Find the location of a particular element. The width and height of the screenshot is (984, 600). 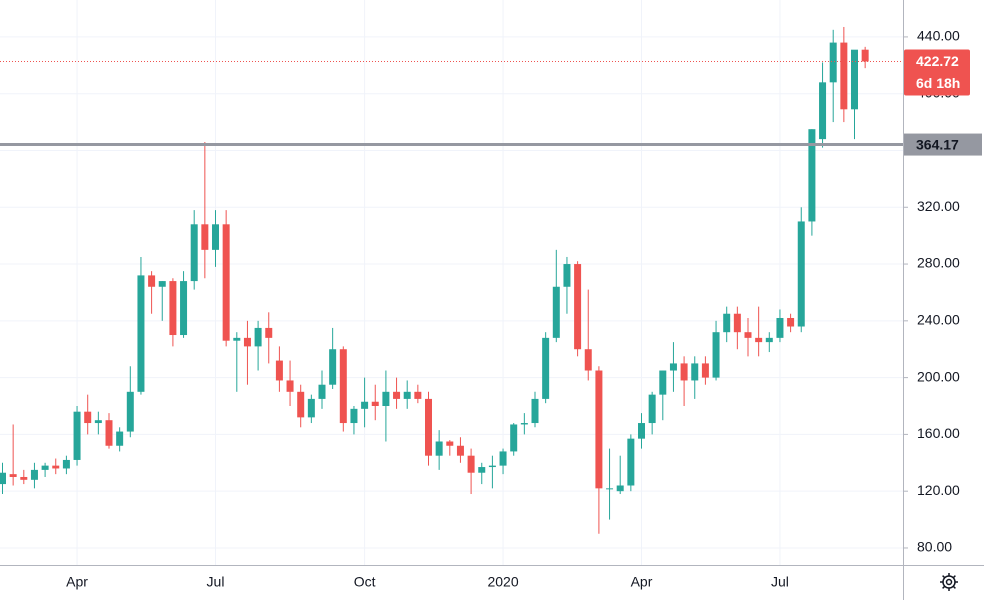

horizontal-line-label-box is located at coordinates (943, 144).